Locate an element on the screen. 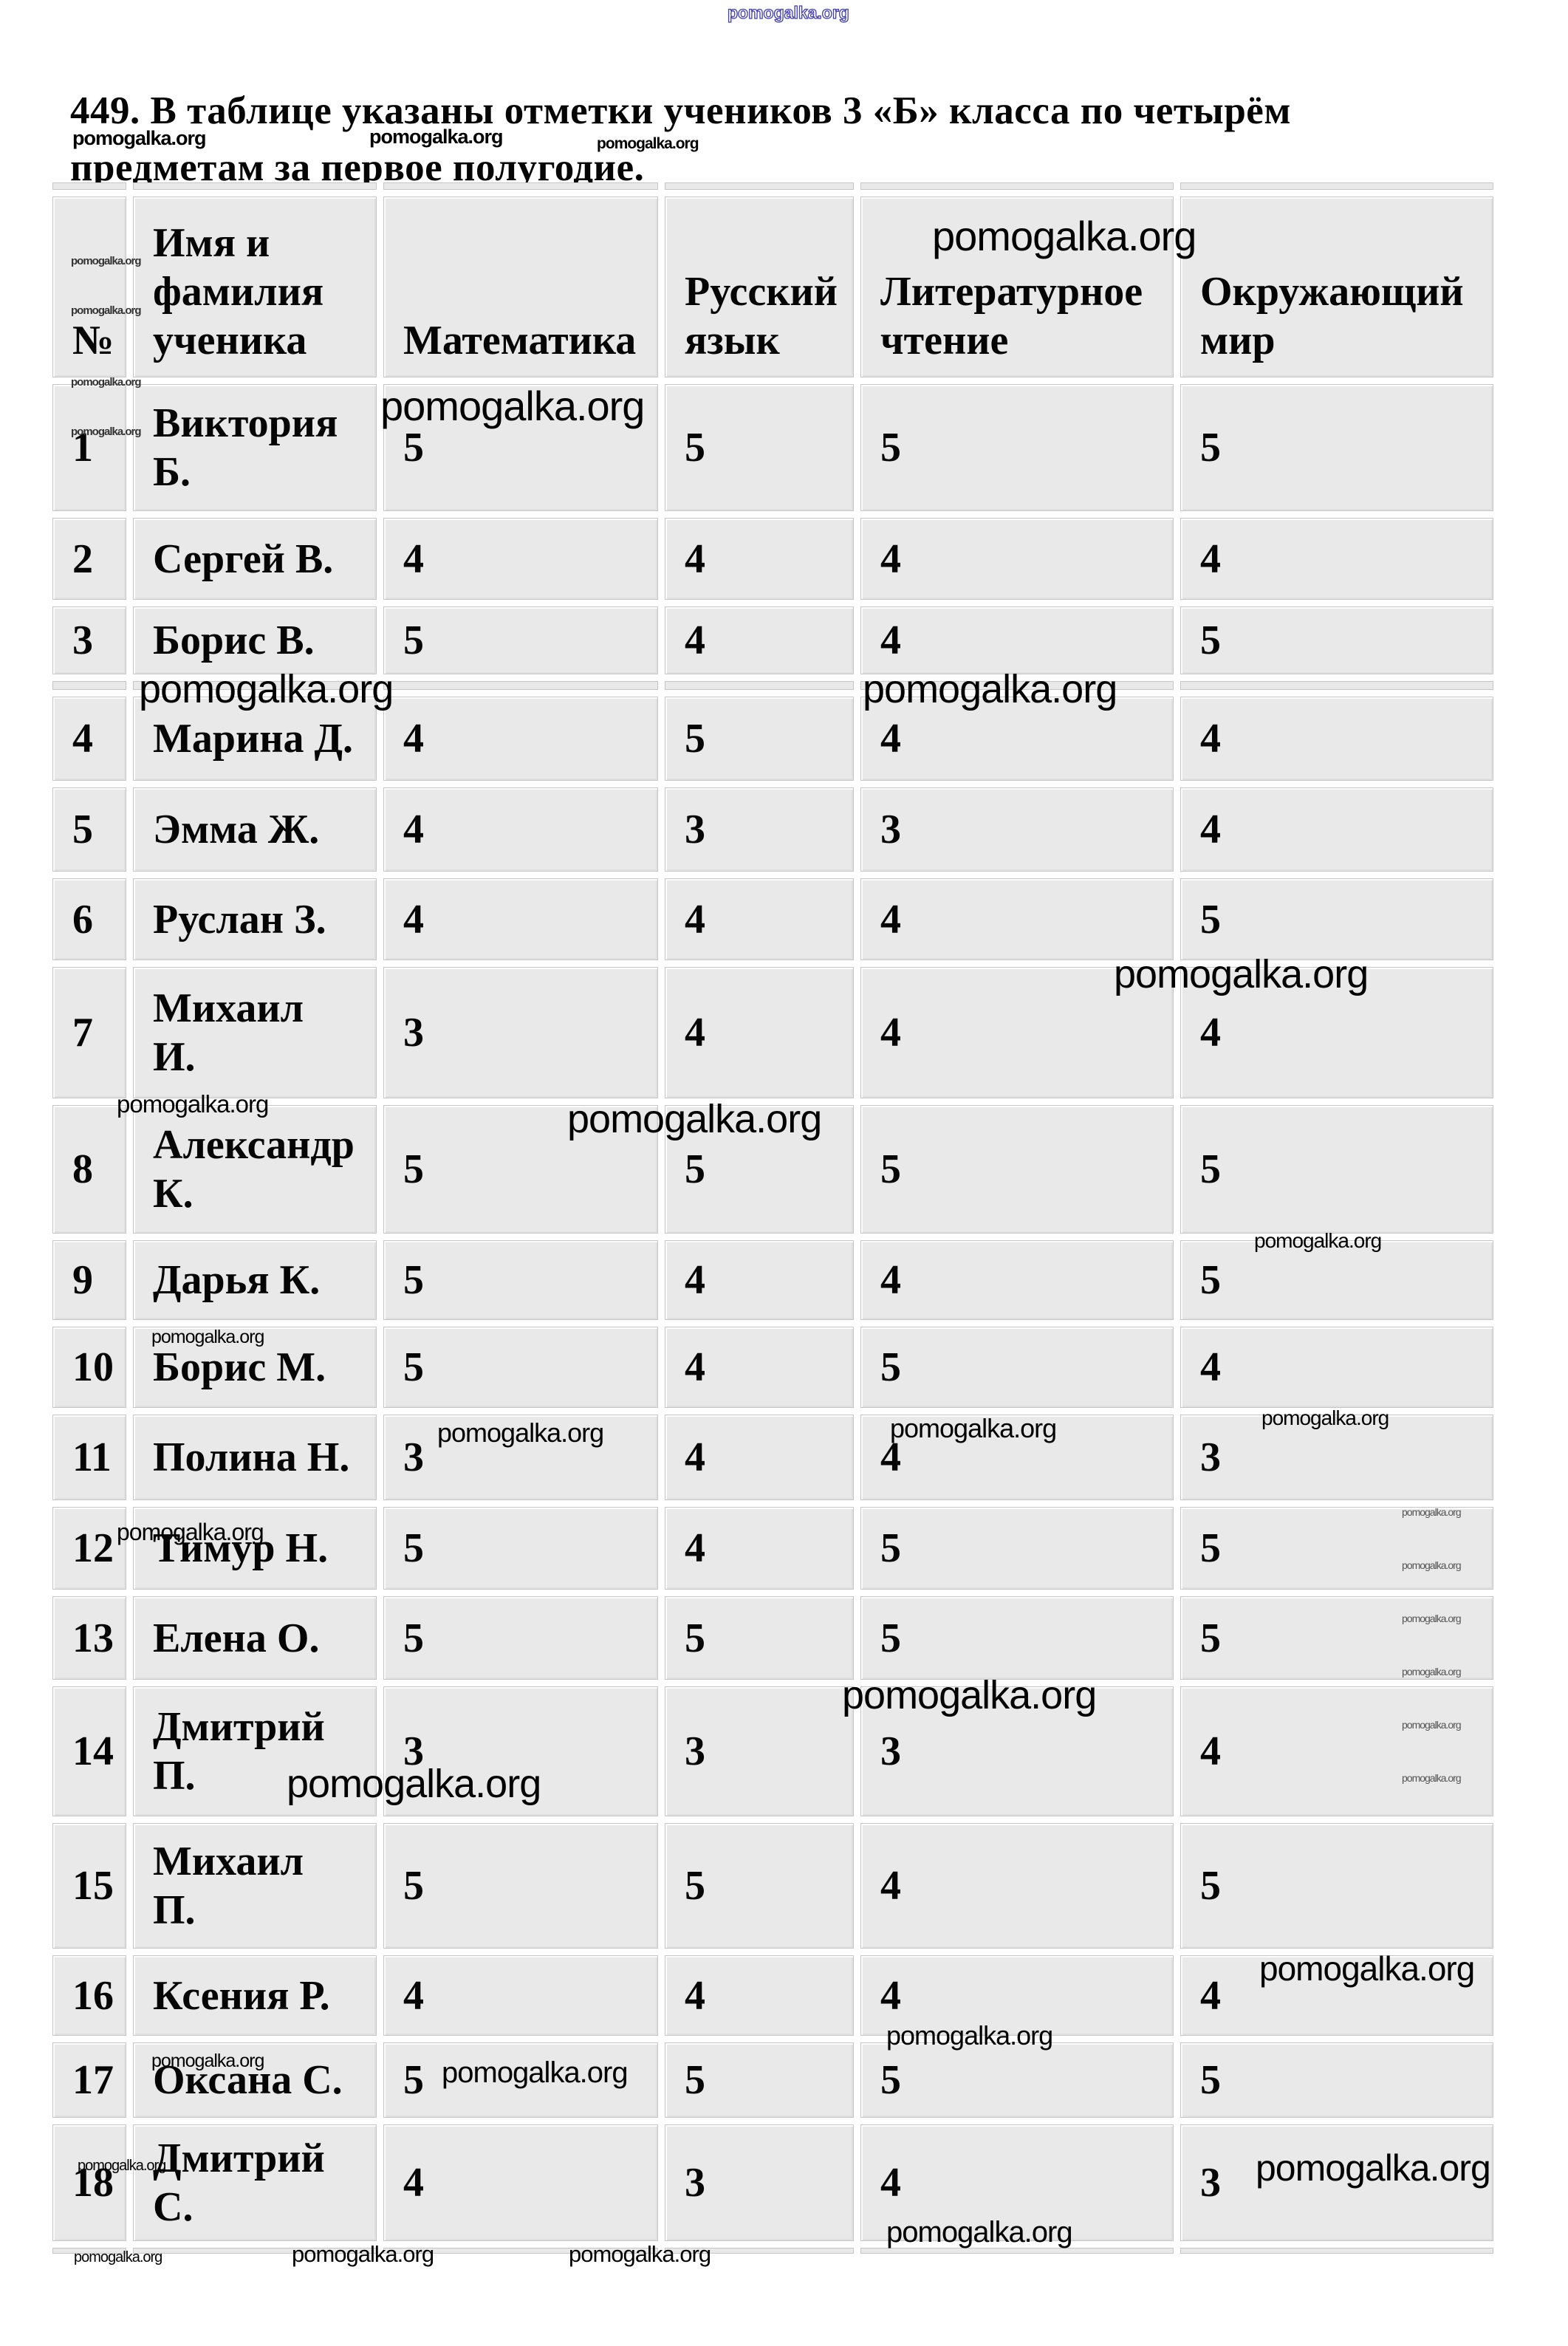 This screenshot has height=2346, width=1568. table-row: 5 Эмма Ж. 4 3 3 4 is located at coordinates (772, 829).